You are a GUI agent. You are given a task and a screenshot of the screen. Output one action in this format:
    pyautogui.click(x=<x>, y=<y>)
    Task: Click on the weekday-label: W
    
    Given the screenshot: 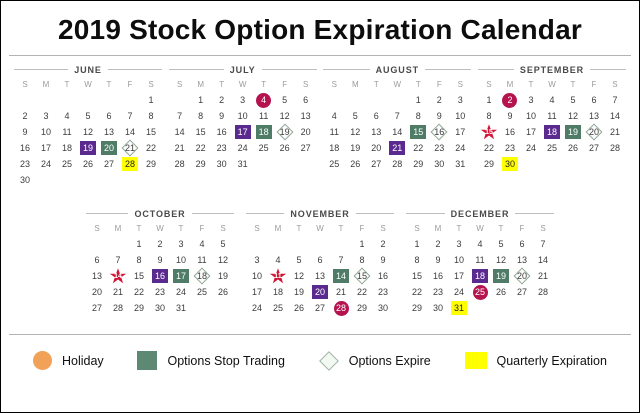 What is the action you would take?
    pyautogui.click(x=480, y=228)
    